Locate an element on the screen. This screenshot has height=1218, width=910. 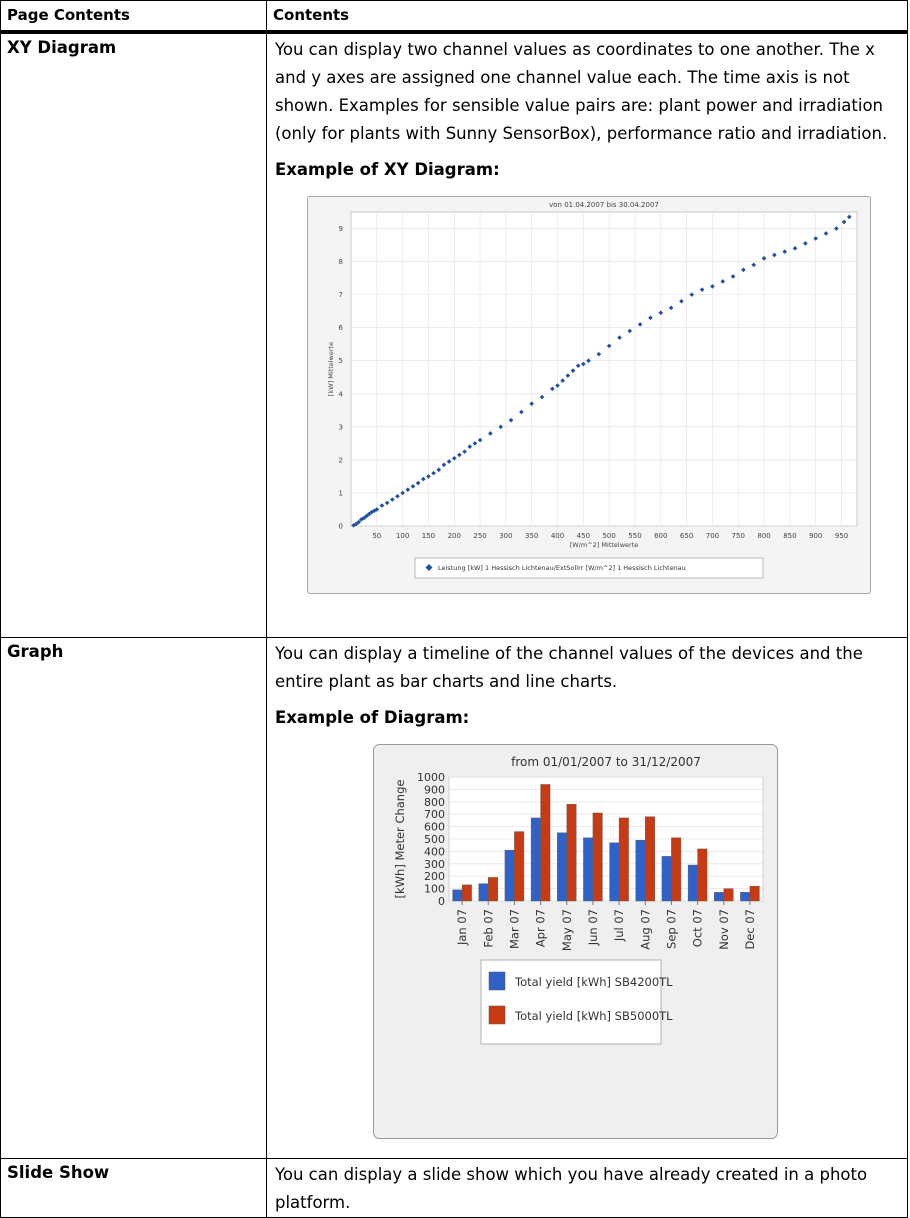
y-tick-label: 3 is located at coordinates (341, 427).